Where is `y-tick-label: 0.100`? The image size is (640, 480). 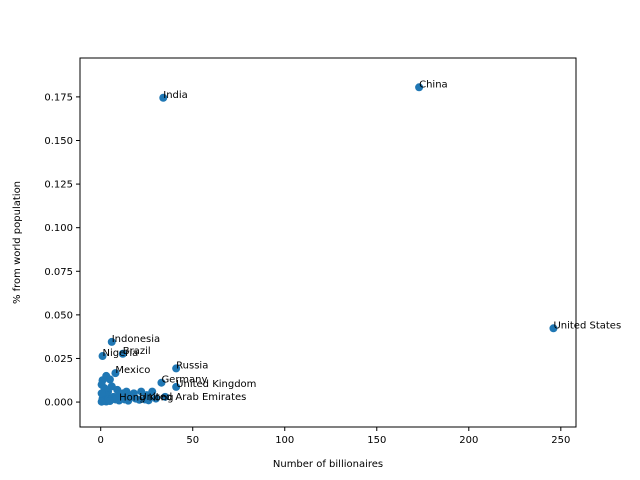 y-tick-label: 0.100 is located at coordinates (58, 228).